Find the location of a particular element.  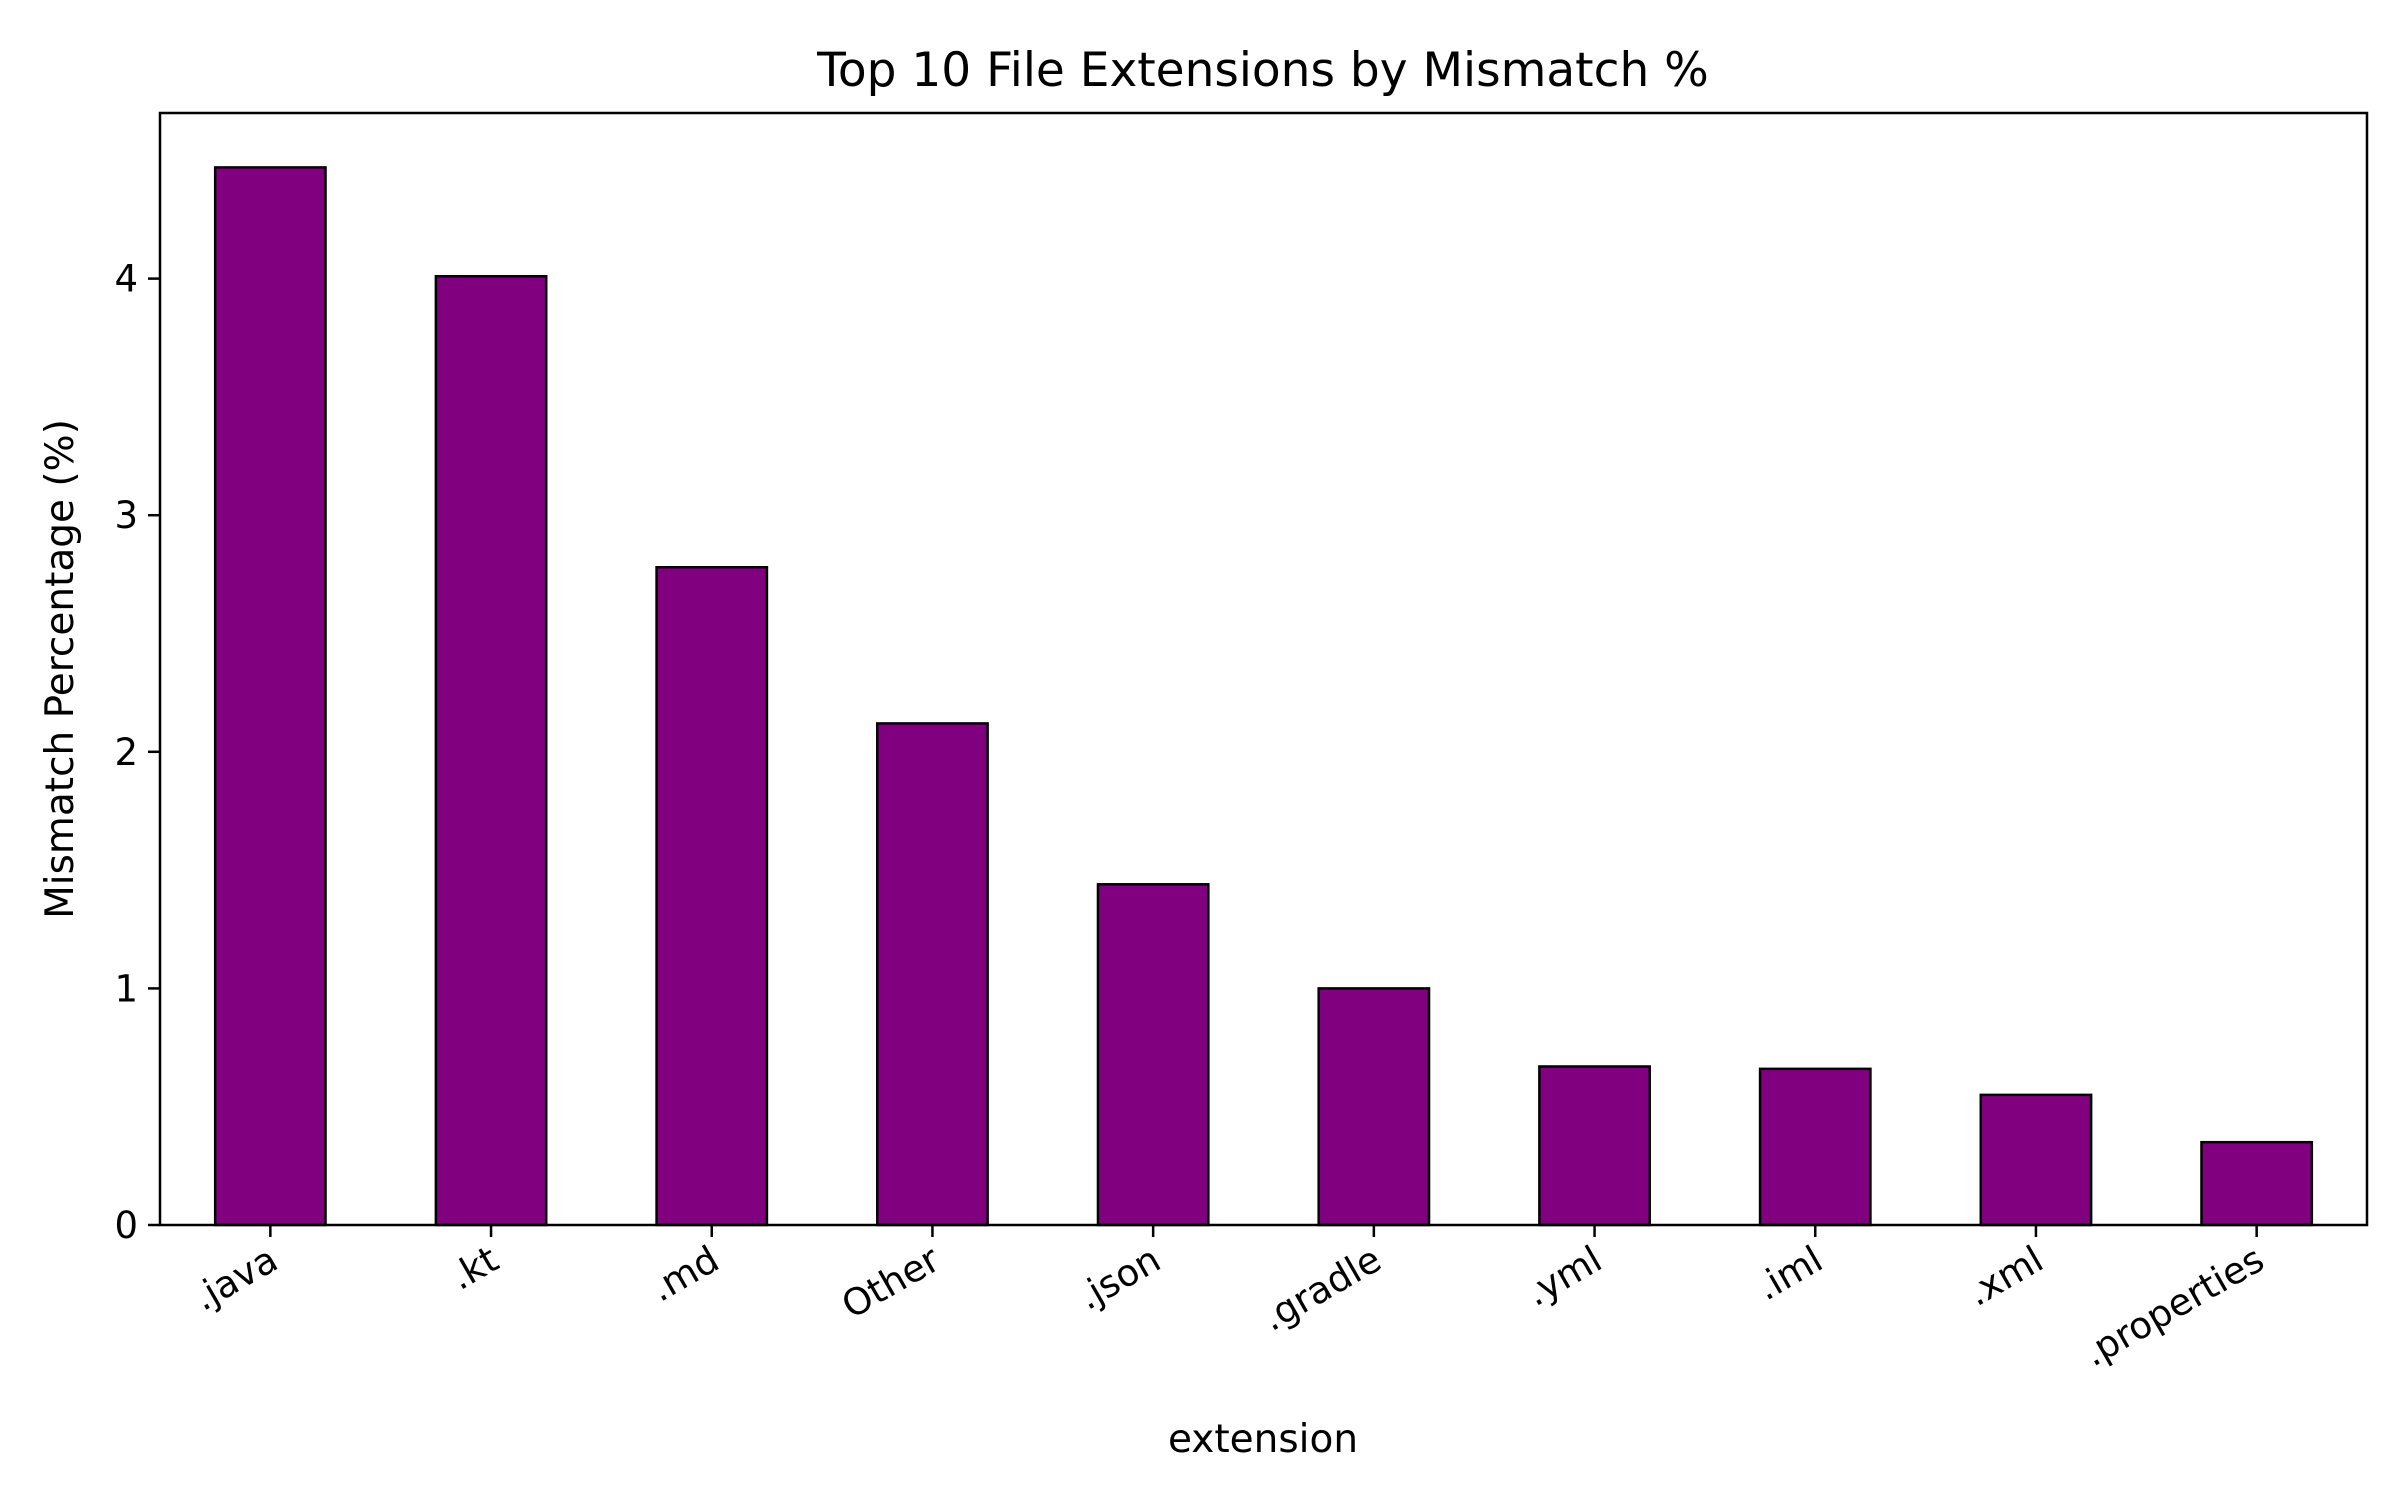

x-tick-label: .md is located at coordinates (684, 1274).